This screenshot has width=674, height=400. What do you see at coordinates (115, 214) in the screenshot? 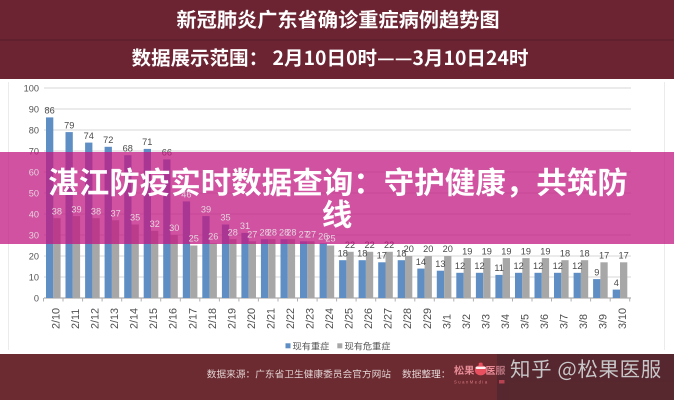
I see `svg-text: 37` at bounding box center [115, 214].